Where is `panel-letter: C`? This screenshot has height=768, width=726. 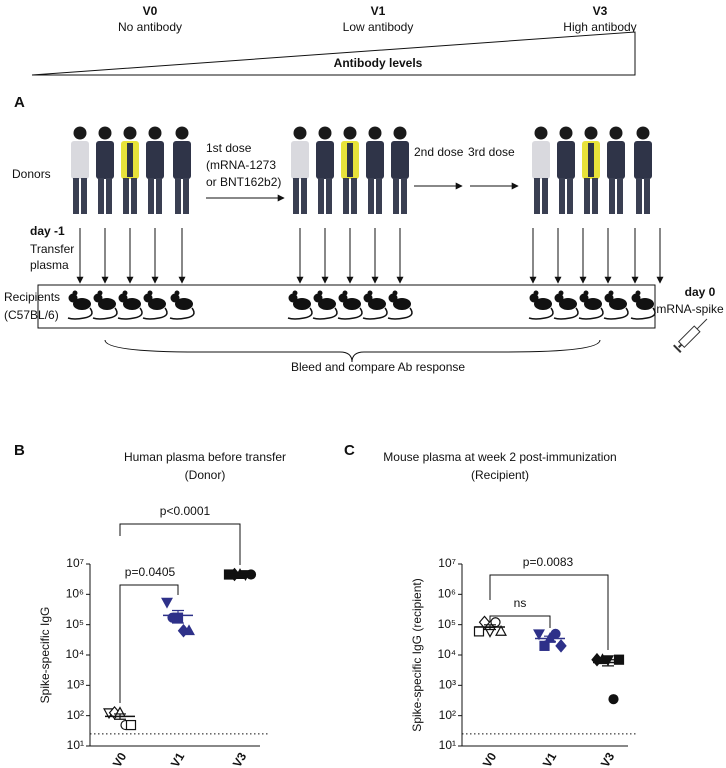
panel-letter: C is located at coordinates (349, 450).